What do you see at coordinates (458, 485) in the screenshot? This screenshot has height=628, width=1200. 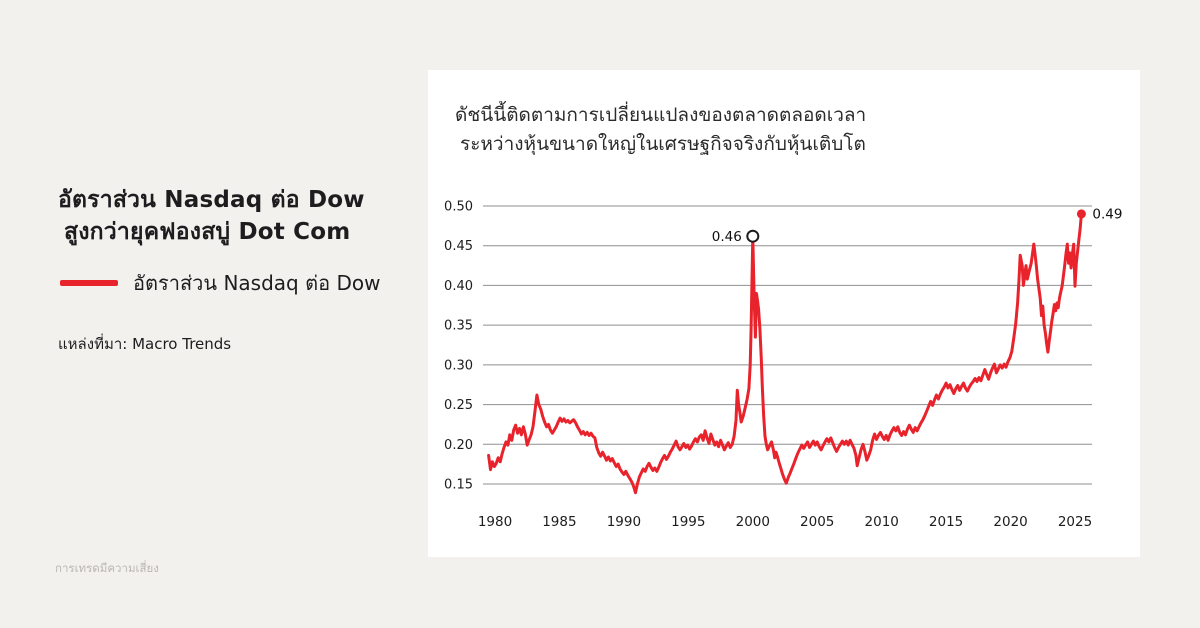 I see `y-tick-label: 0.15` at bounding box center [458, 485].